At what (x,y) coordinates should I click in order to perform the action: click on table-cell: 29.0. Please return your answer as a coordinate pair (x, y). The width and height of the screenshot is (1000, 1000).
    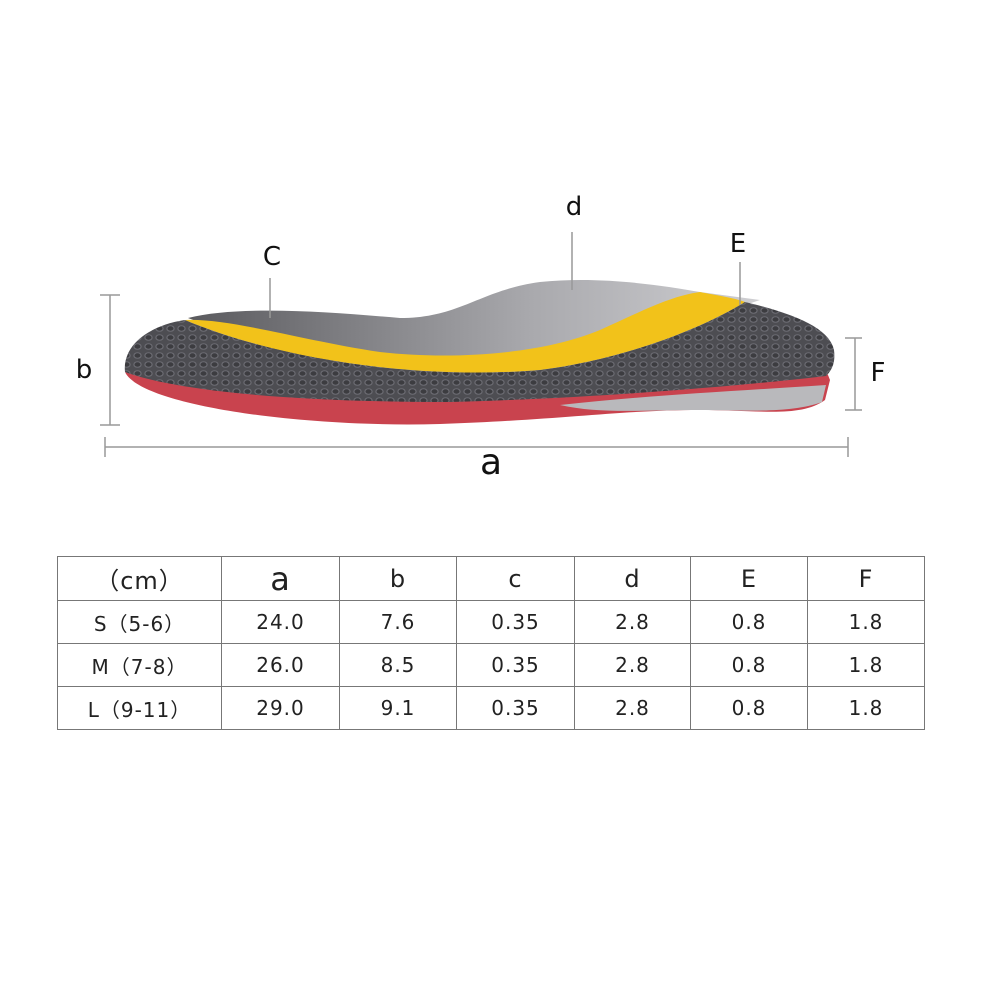
    Looking at the image, I should click on (280, 708).